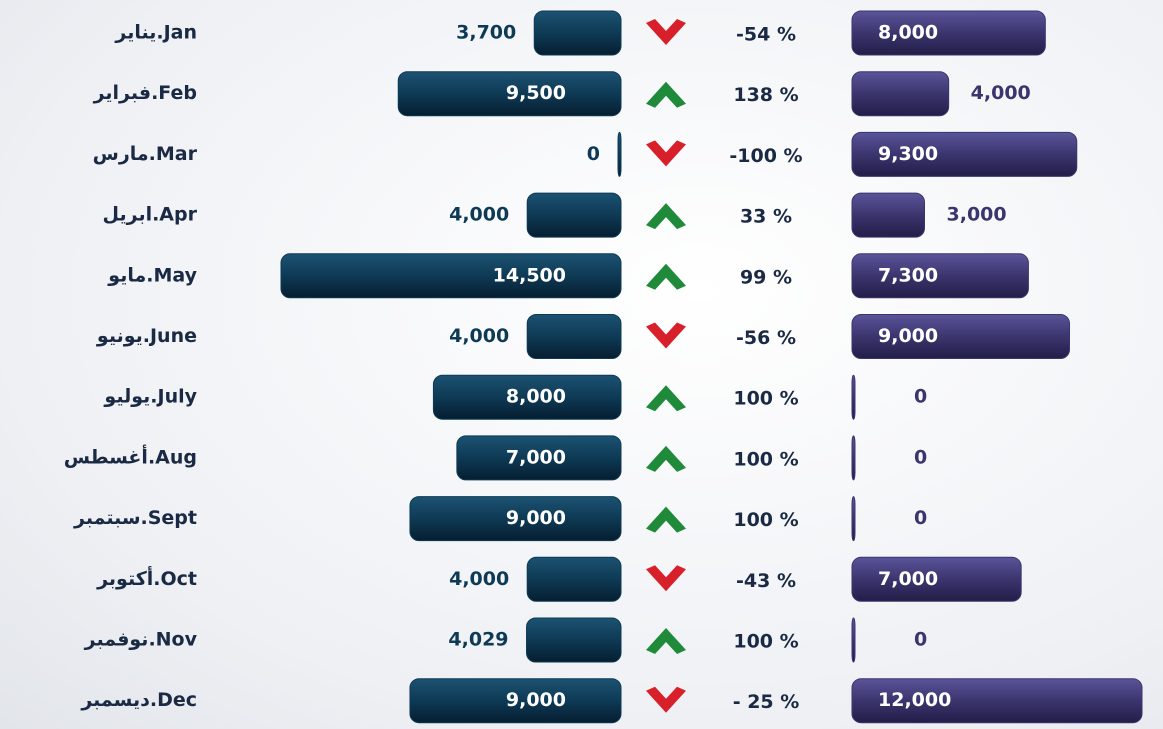  Describe the element at coordinates (145, 93) in the screenshot. I see `month-label: فبراير.Feb` at that location.